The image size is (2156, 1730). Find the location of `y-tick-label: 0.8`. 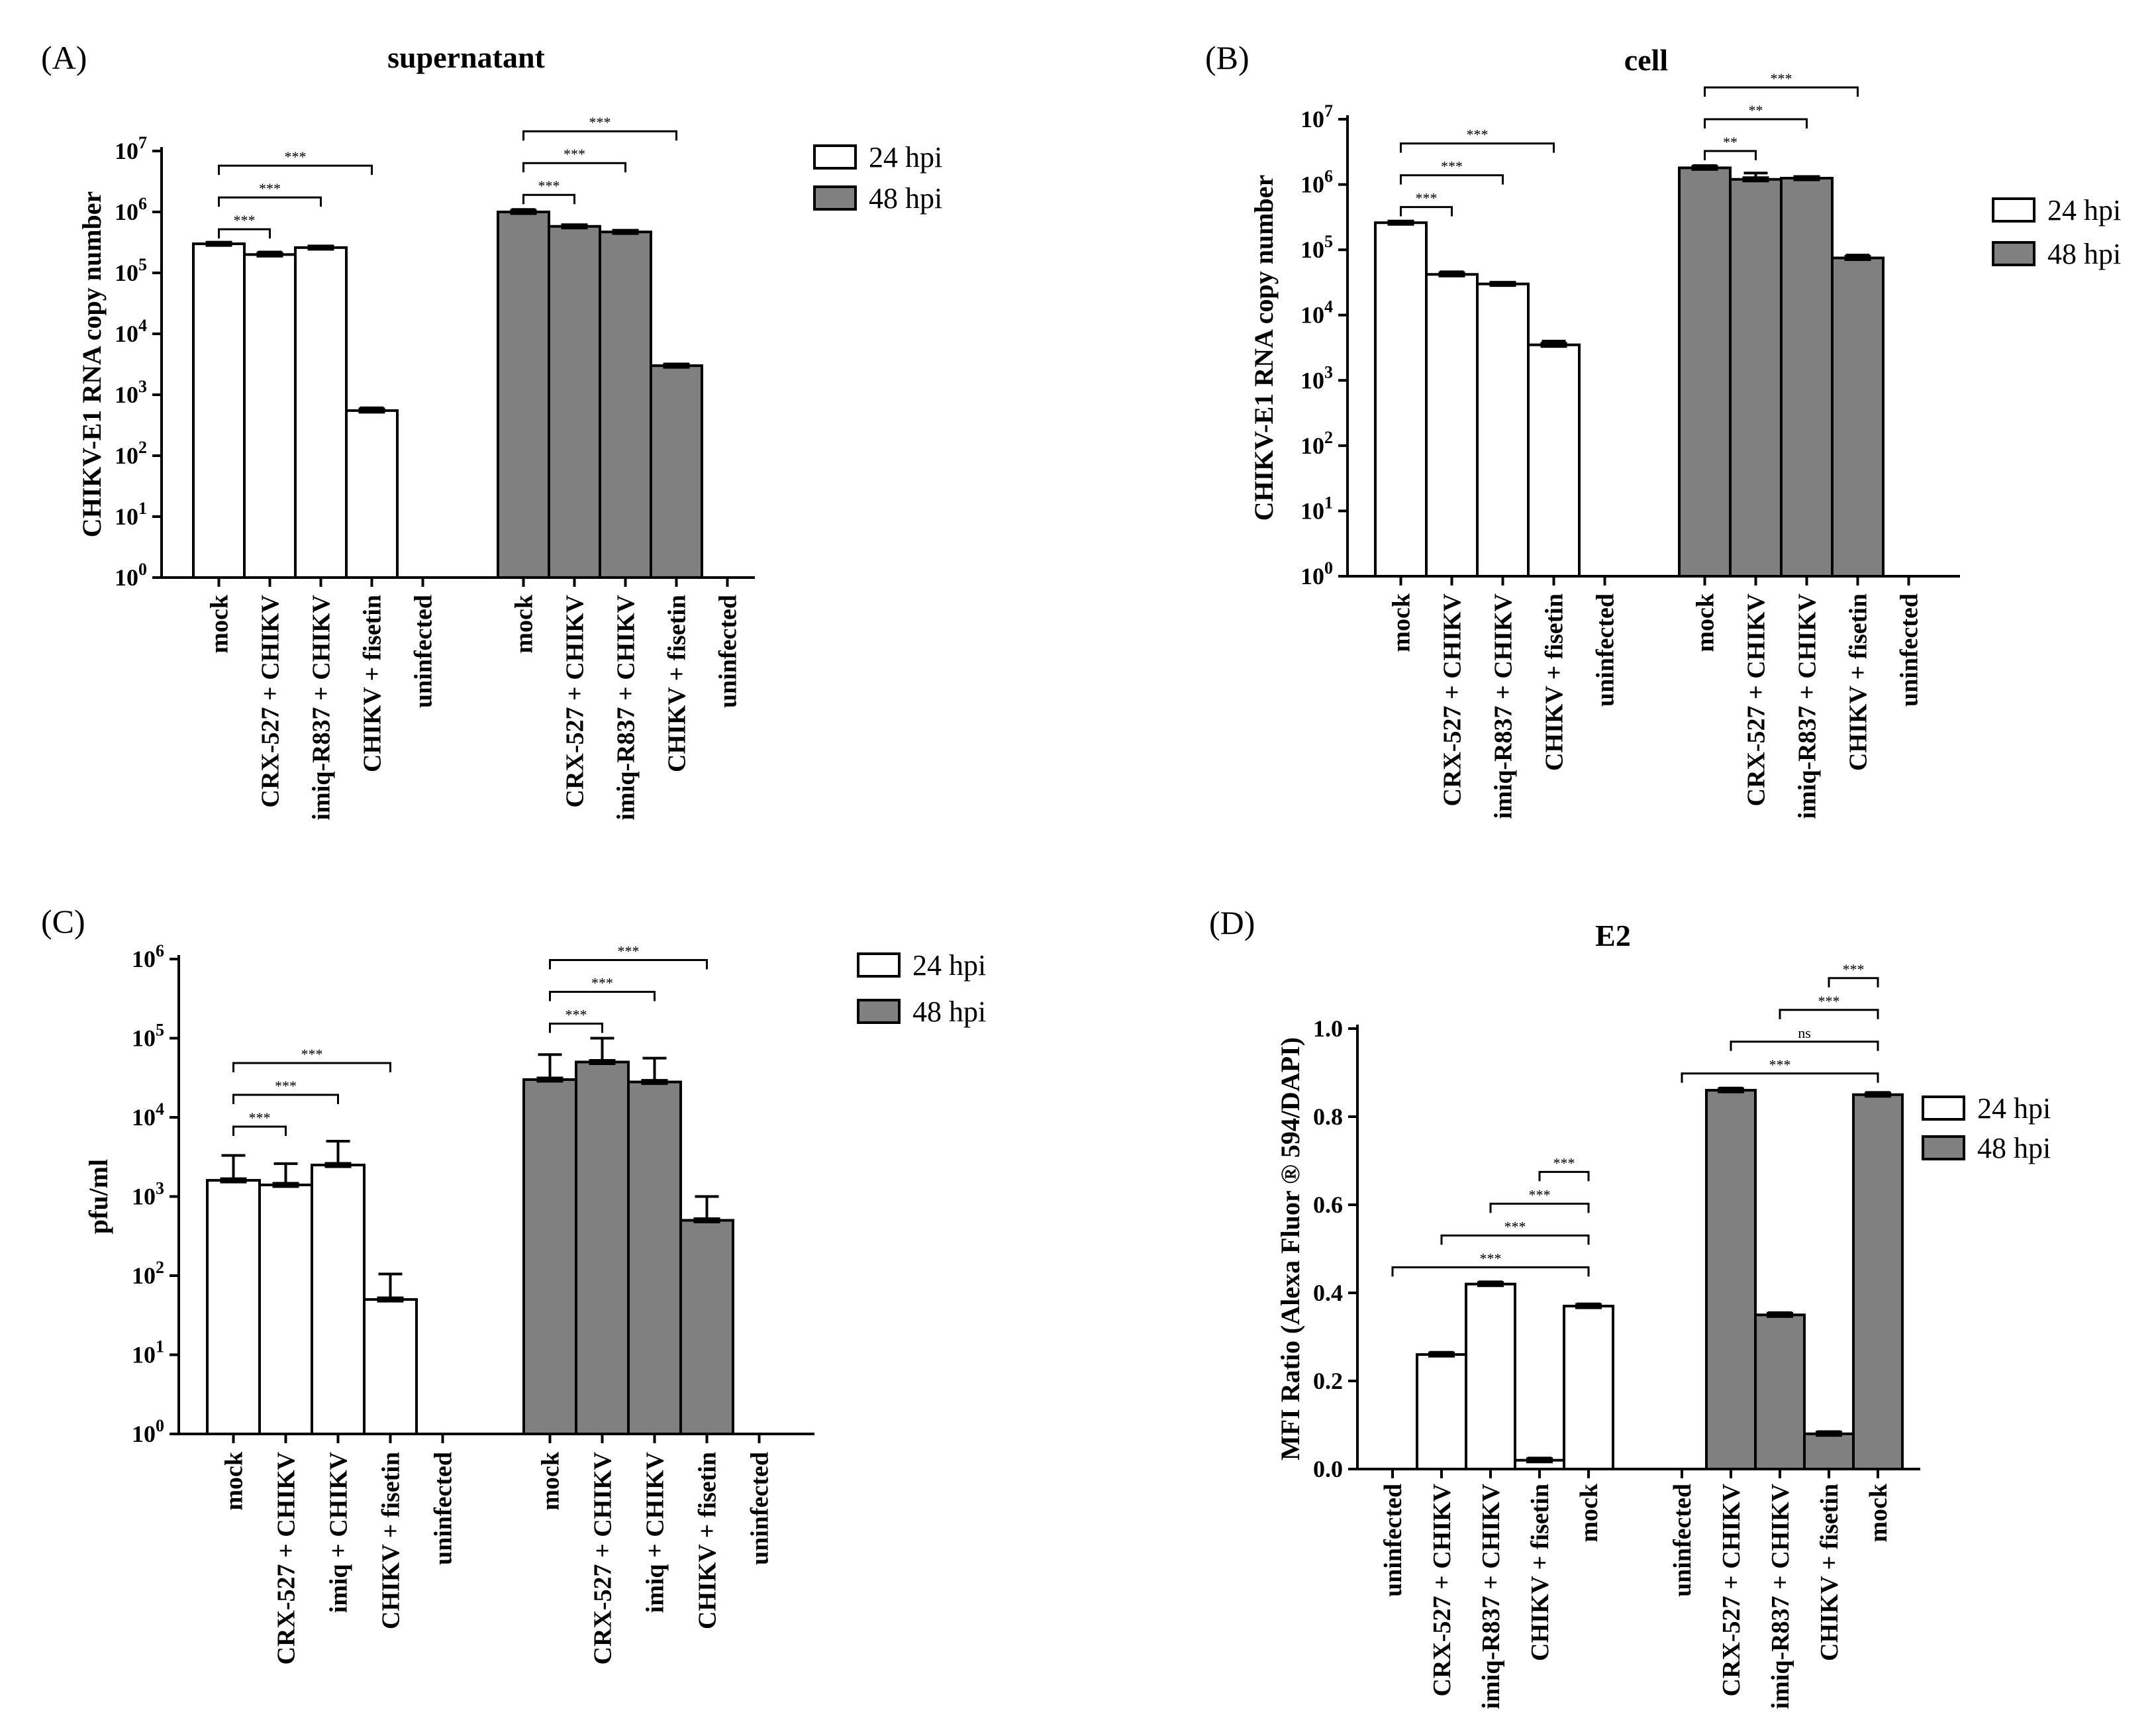

y-tick-label: 0.8 is located at coordinates (1328, 1116).